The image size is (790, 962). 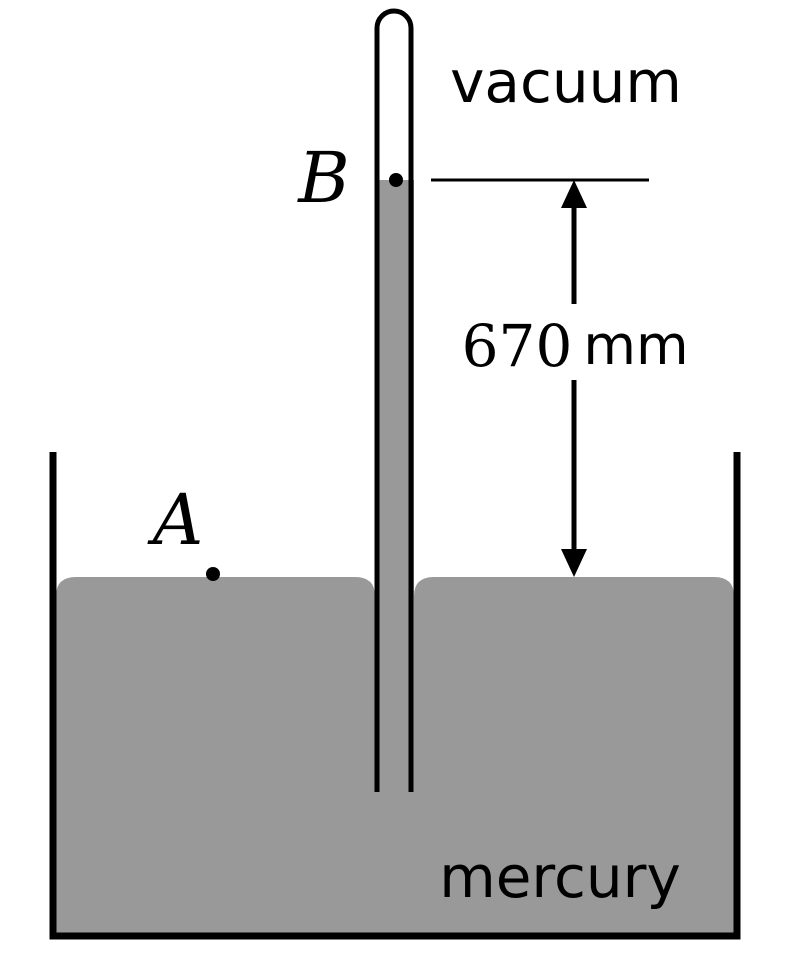 I want to click on point-a-label: A, so click(x=175, y=520).